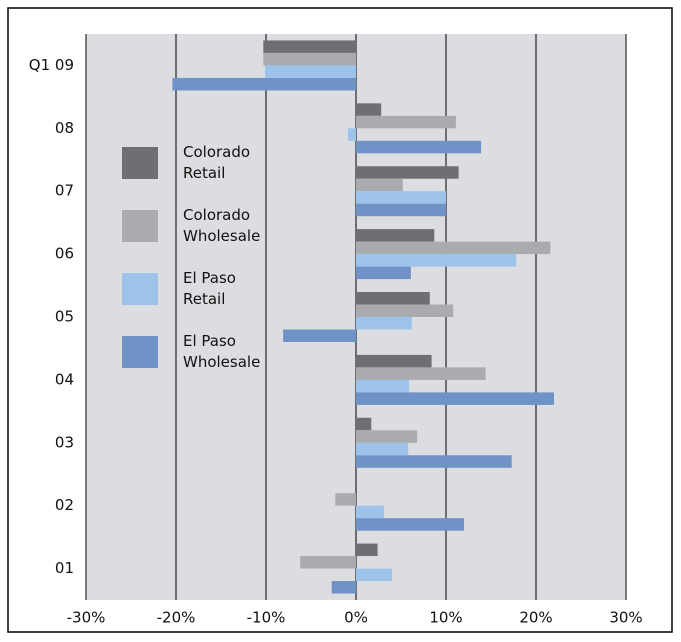  What do you see at coordinates (625, 618) in the screenshot?
I see `x-tick-label: 30%` at bounding box center [625, 618].